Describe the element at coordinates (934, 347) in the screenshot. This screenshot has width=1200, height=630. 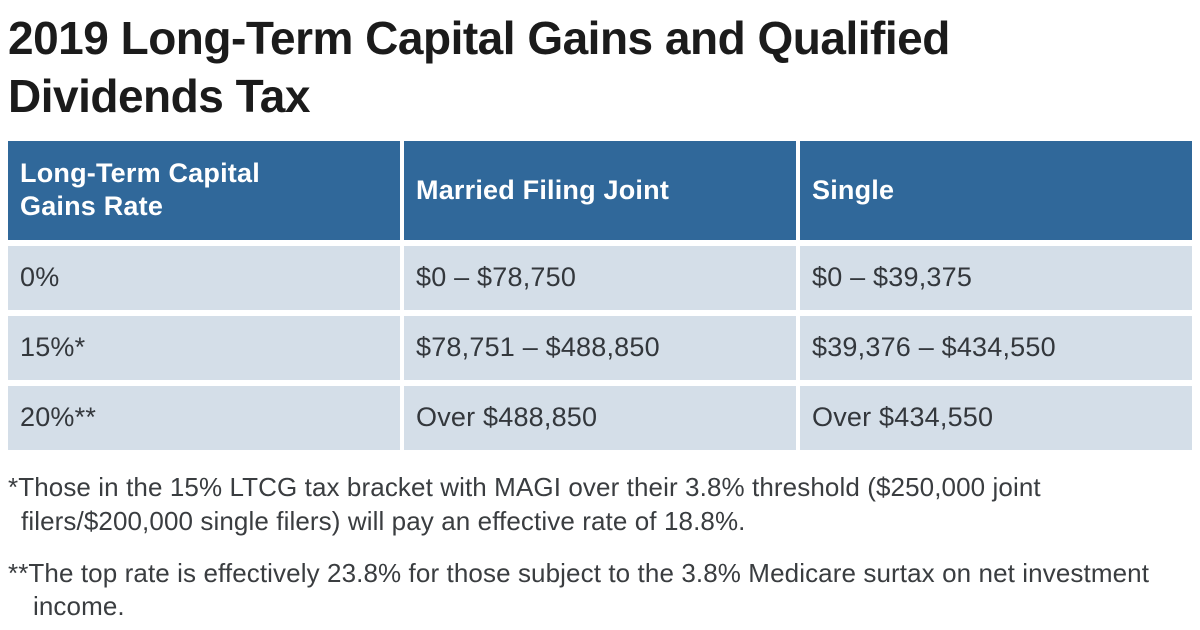
I see `cell-value: $39,376 – $434,550` at that location.